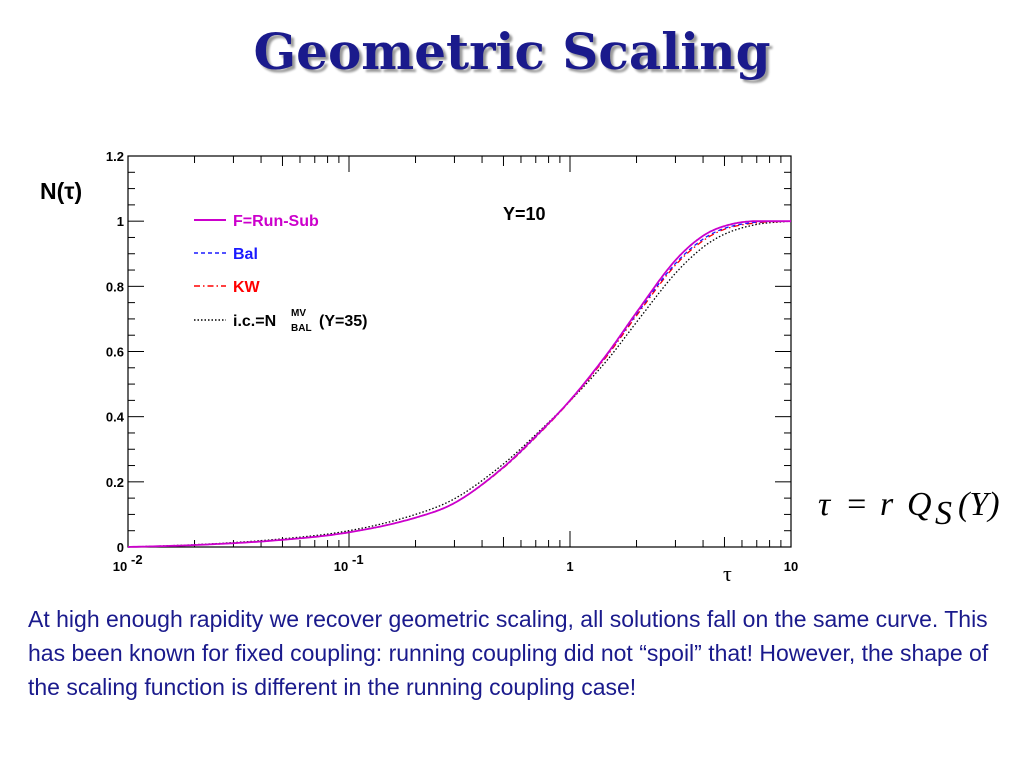 The width and height of the screenshot is (1024, 768). I want to click on x-tick-label-exponent: -2, so click(137, 559).